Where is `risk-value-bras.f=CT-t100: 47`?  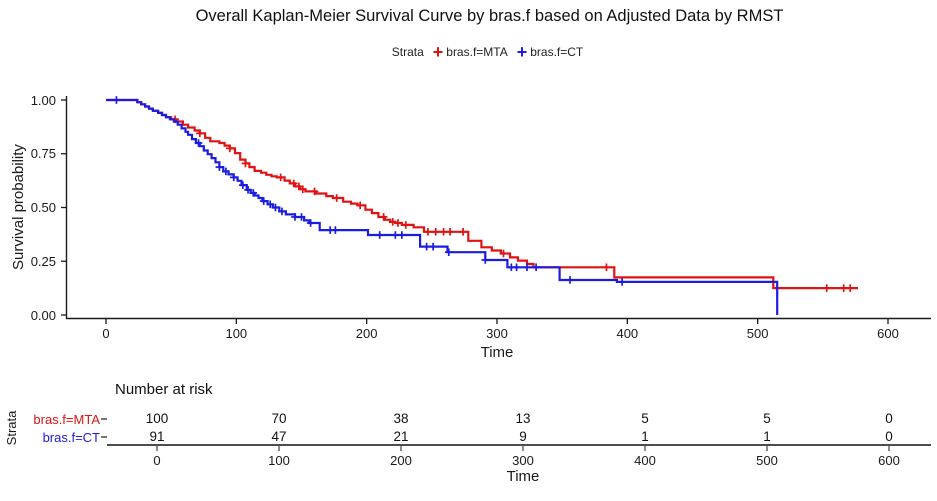 risk-value-bras.f=CT-t100: 47 is located at coordinates (279, 436).